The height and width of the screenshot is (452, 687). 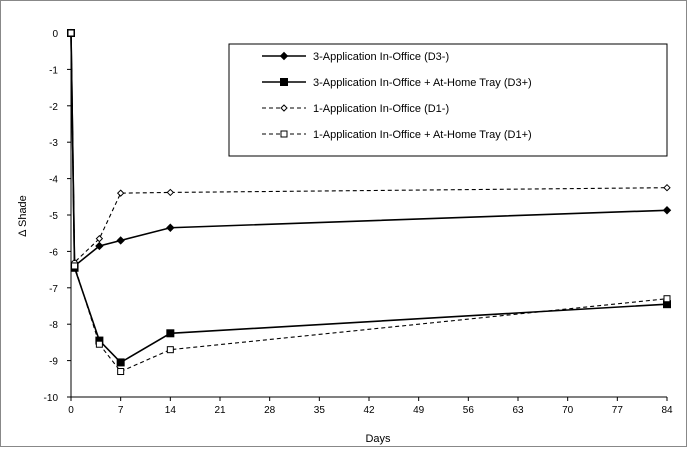 I want to click on x-axis: 0 7 14 21 28 35 42 49 56 63 70 77 84, so click(x=370, y=406).